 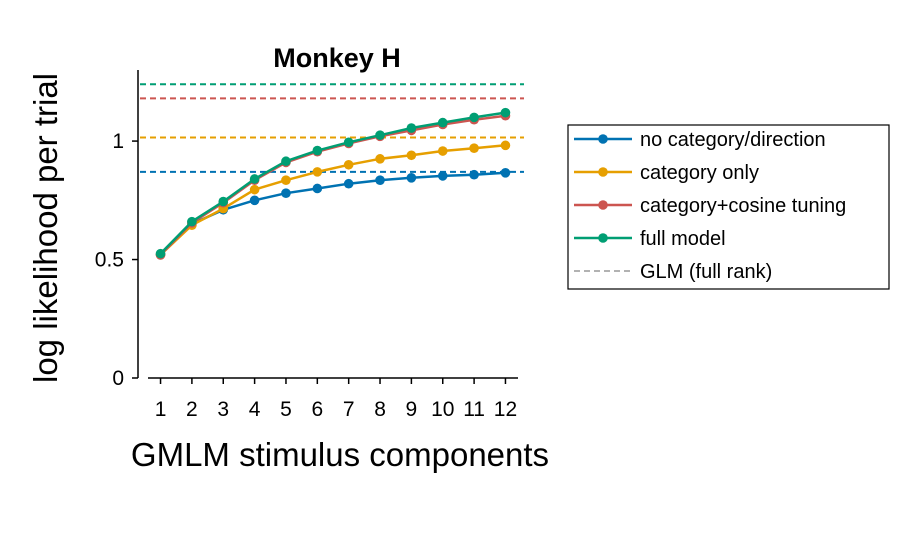 What do you see at coordinates (192, 409) in the screenshot?
I see `x-tick-label: 2` at bounding box center [192, 409].